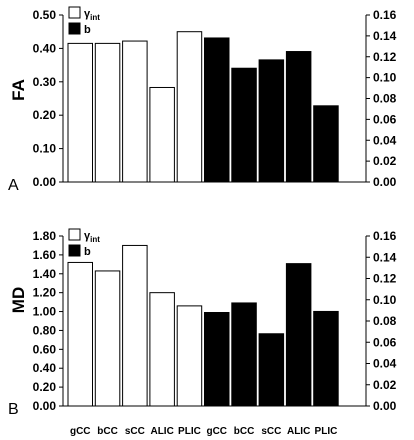  Describe the element at coordinates (45, 293) in the screenshot. I see `left-tick-label: 1.20` at that location.